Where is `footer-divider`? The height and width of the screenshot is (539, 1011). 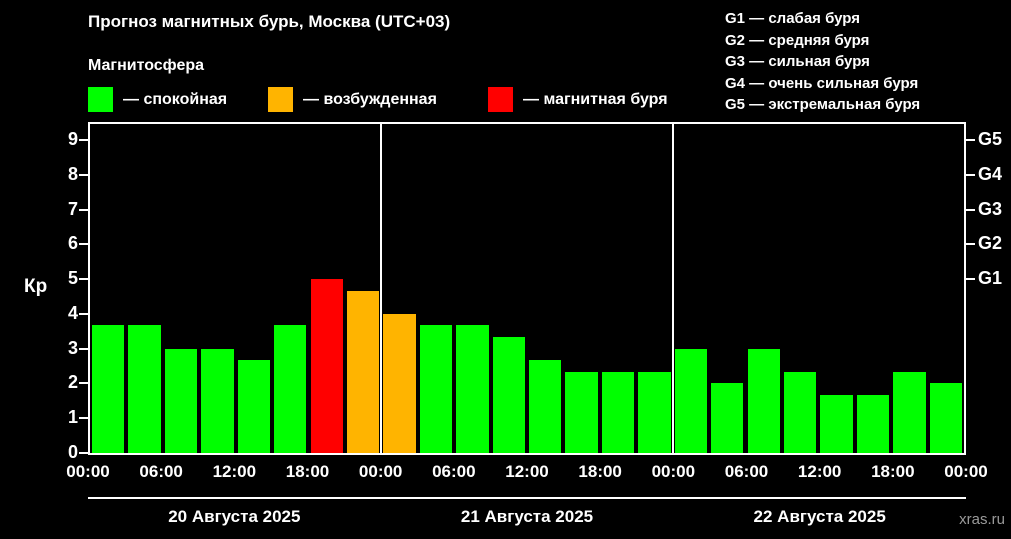 footer-divider is located at coordinates (527, 498).